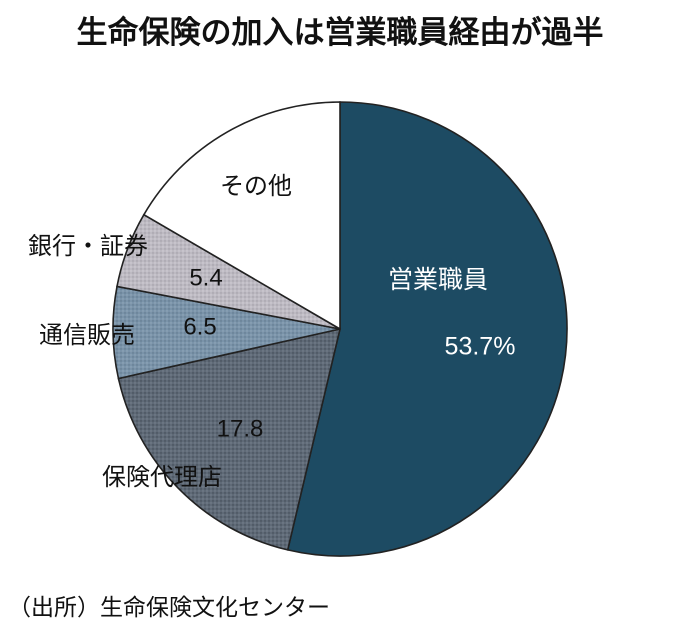  What do you see at coordinates (88, 246) in the screenshot?
I see `slice-label-4: 銀行・証券` at bounding box center [88, 246].